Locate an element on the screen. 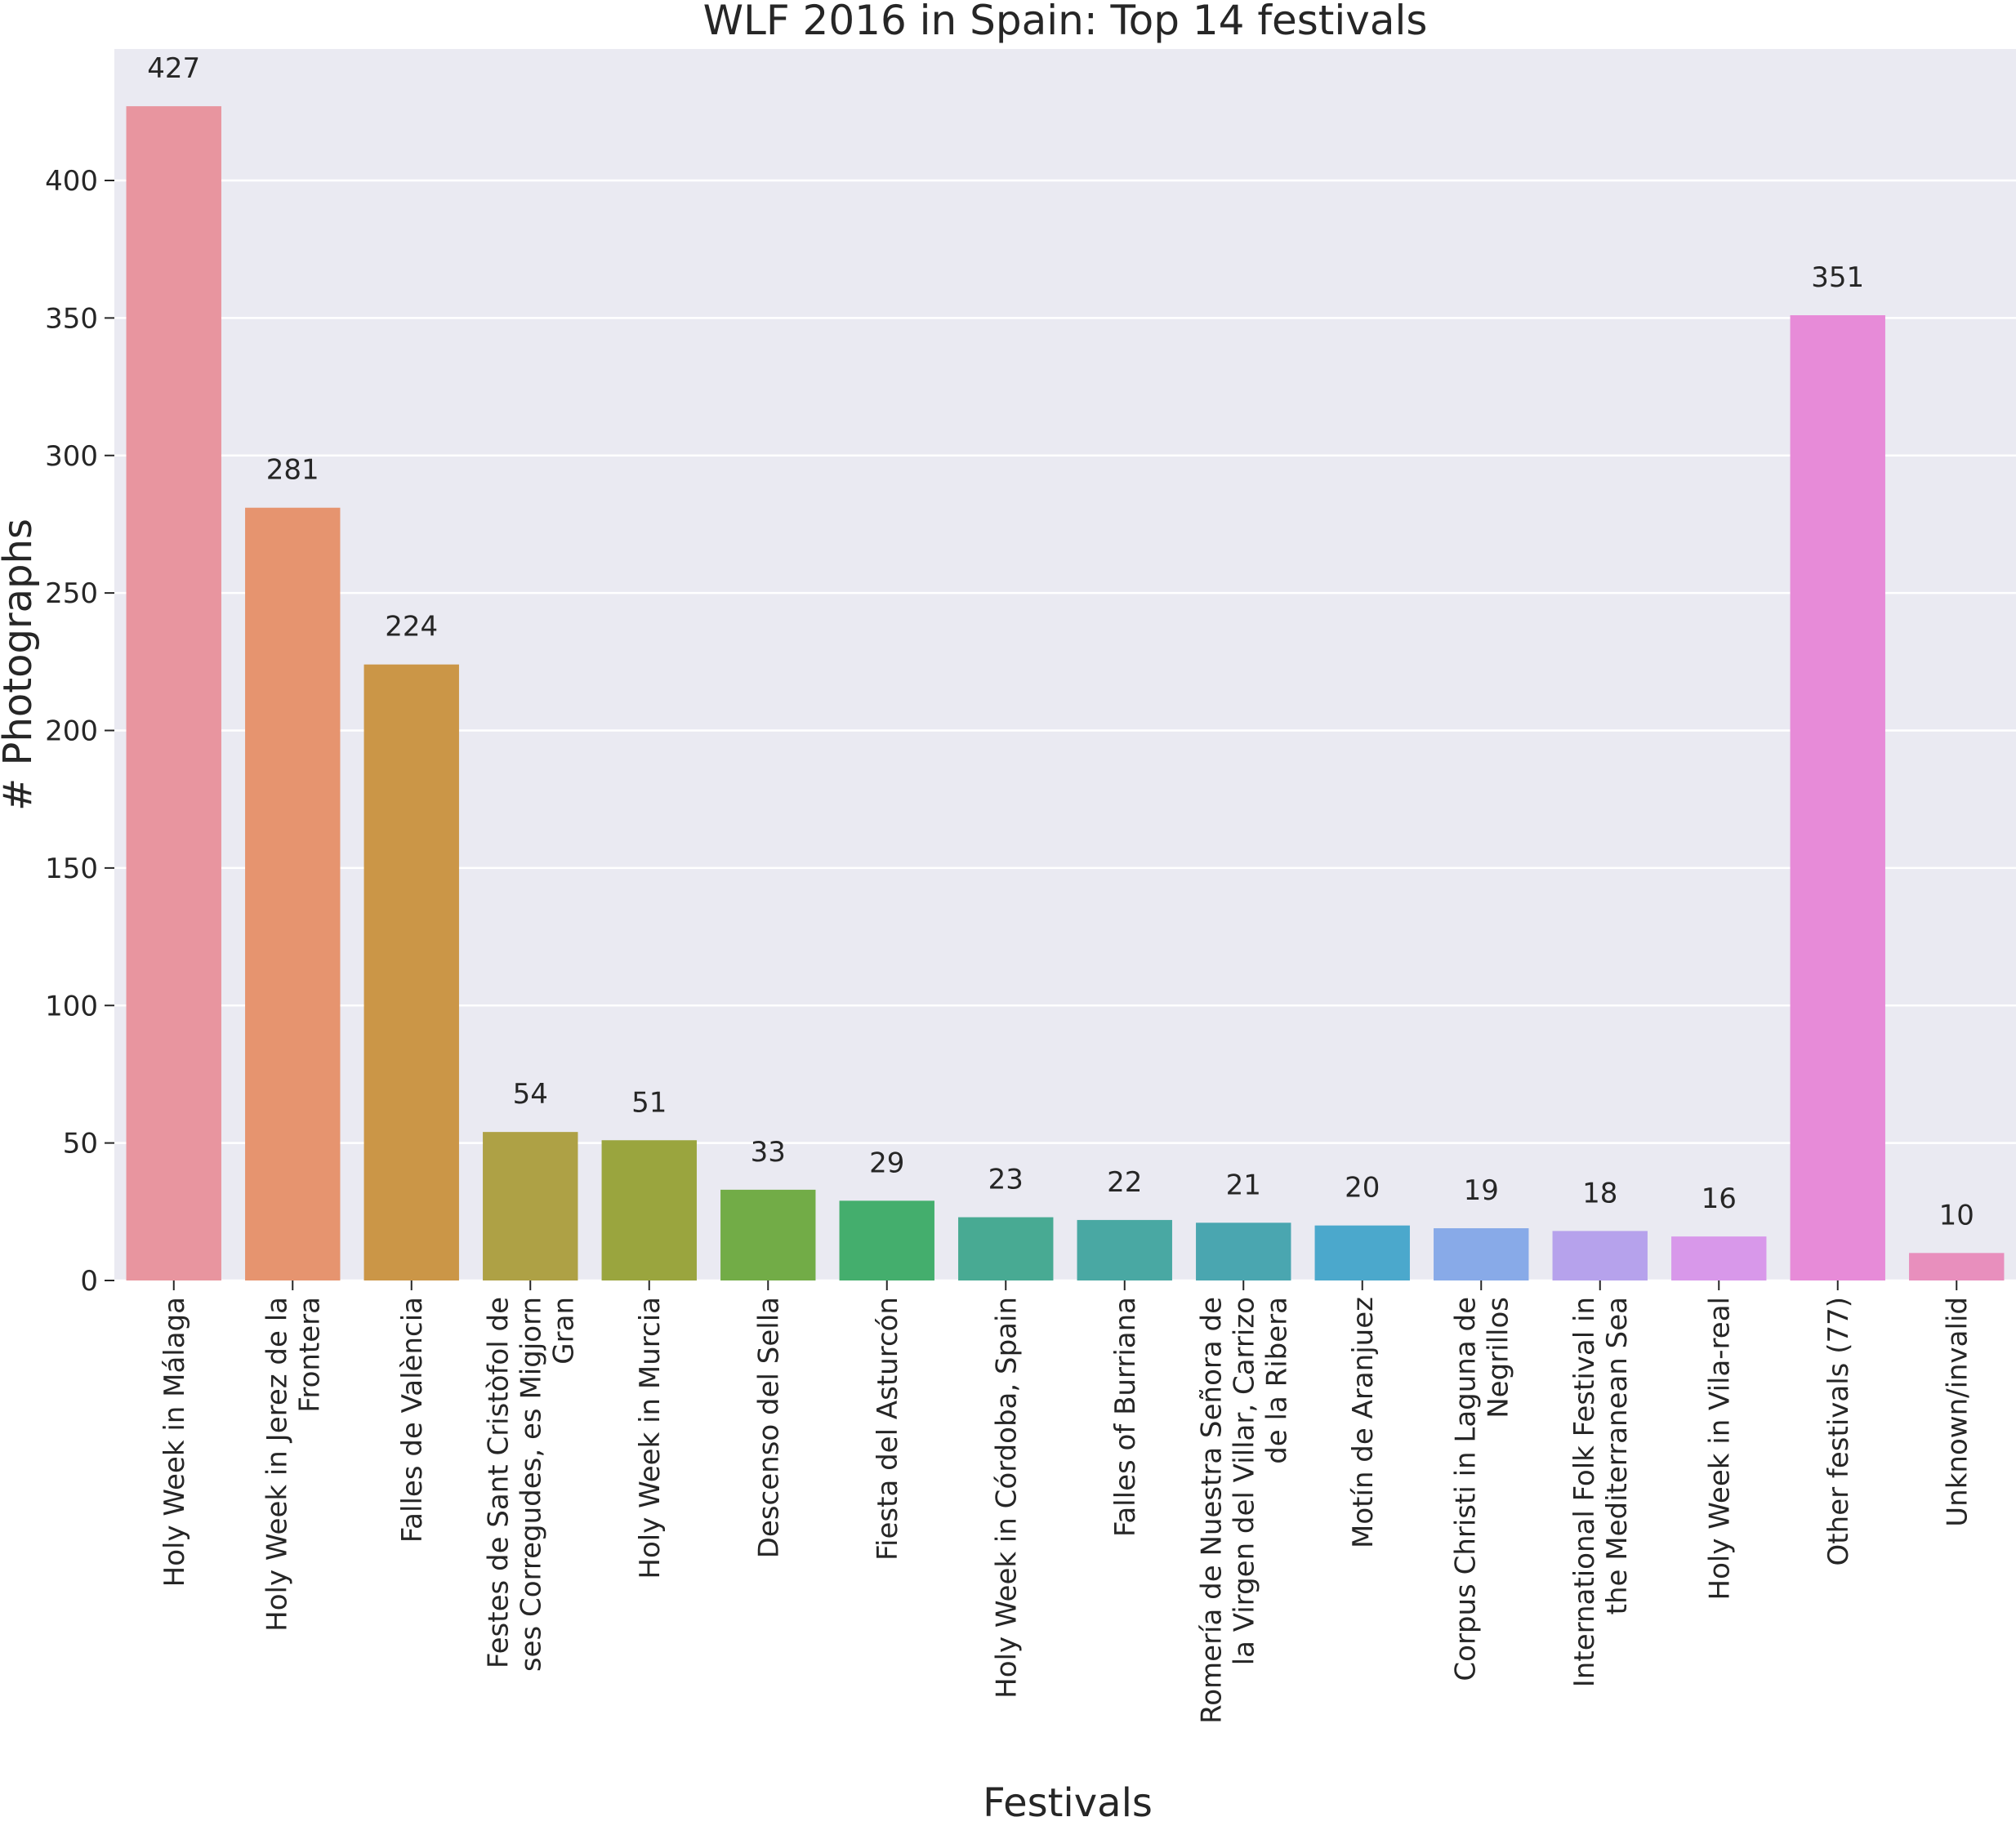  y-tick-label: 300 is located at coordinates (72, 456).